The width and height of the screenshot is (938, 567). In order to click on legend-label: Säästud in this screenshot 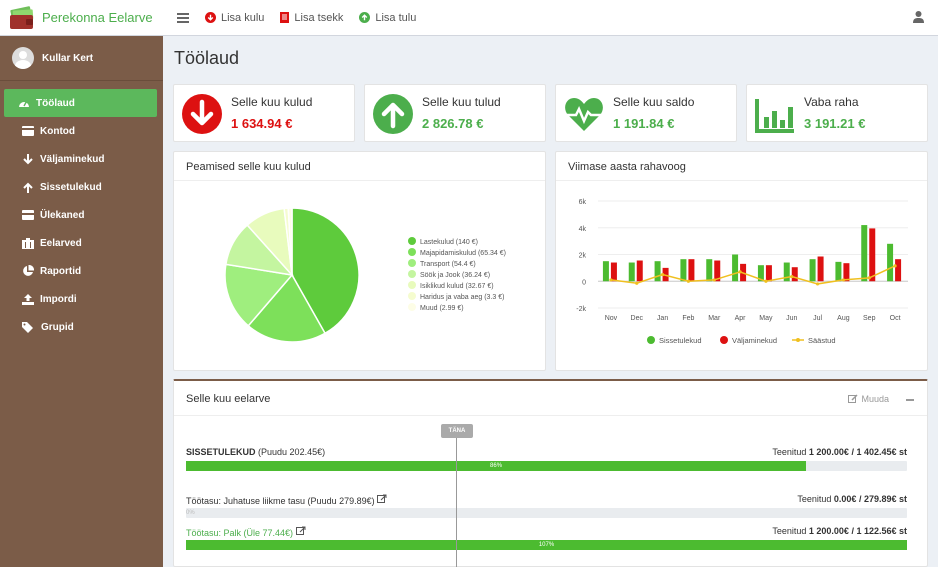, I will do `click(822, 340)`.